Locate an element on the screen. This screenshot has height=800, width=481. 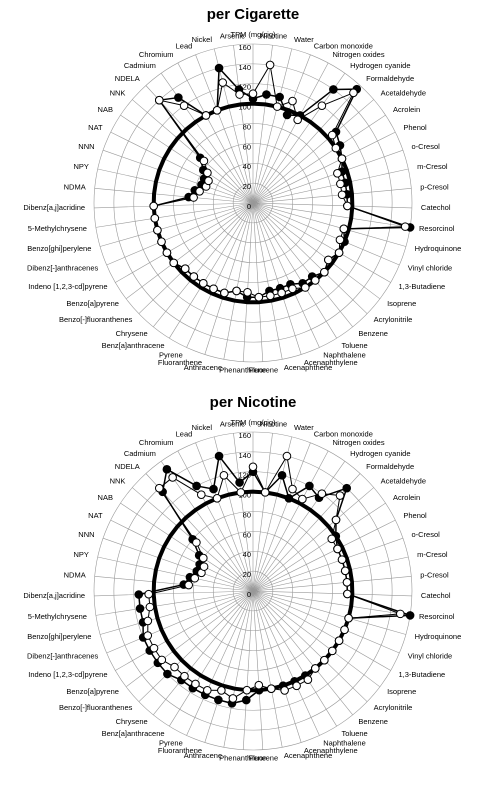
category-label: Vinyl chloride is located at coordinates (430, 655).